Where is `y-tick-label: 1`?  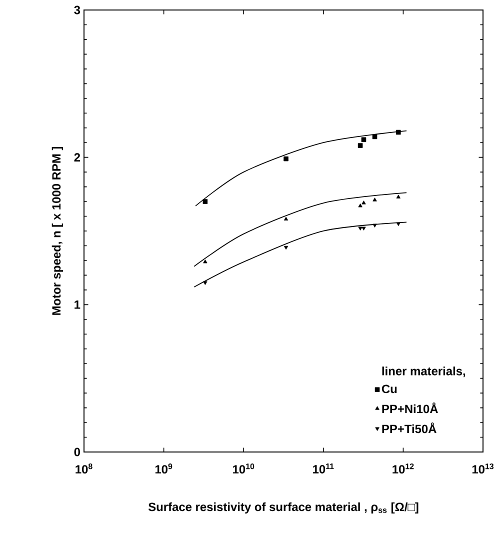 y-tick-label: 1 is located at coordinates (77, 304).